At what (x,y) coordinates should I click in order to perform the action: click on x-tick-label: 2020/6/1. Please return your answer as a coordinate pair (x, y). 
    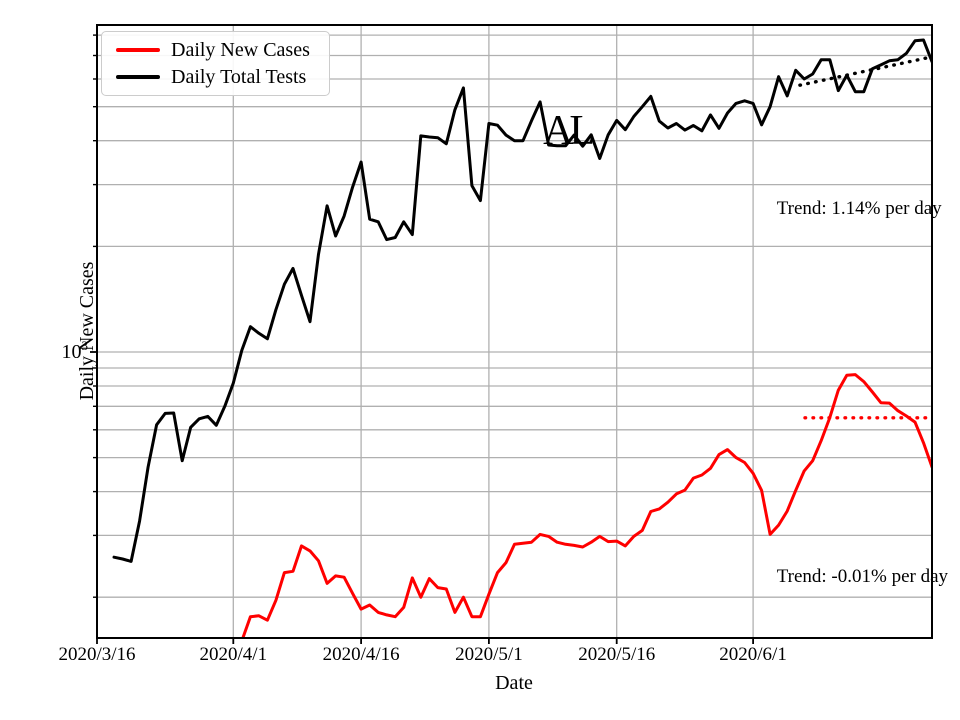
    Looking at the image, I should click on (753, 654).